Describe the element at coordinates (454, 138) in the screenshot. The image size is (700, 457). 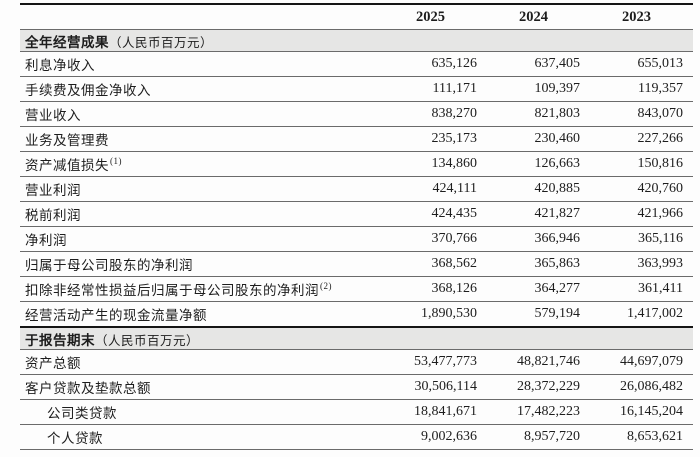
I see `row-value-2025: 235,173` at that location.